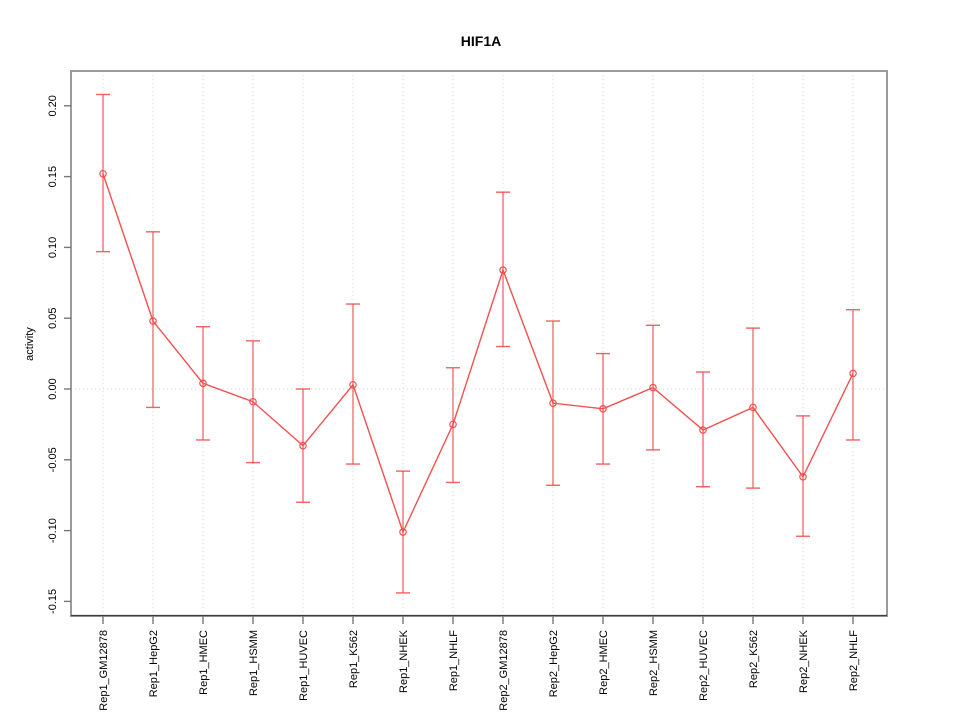 The height and width of the screenshot is (720, 960). Describe the element at coordinates (481, 41) in the screenshot. I see `chart-title: HIF1A` at that location.